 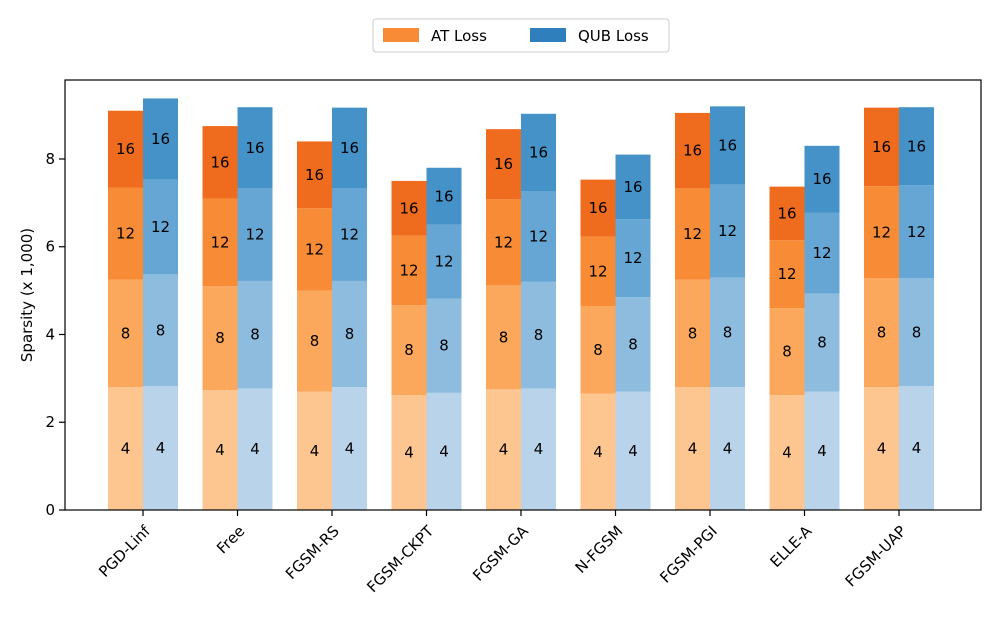 I want to click on segment-label-qub-loss-free-16: 16, so click(x=254, y=148).